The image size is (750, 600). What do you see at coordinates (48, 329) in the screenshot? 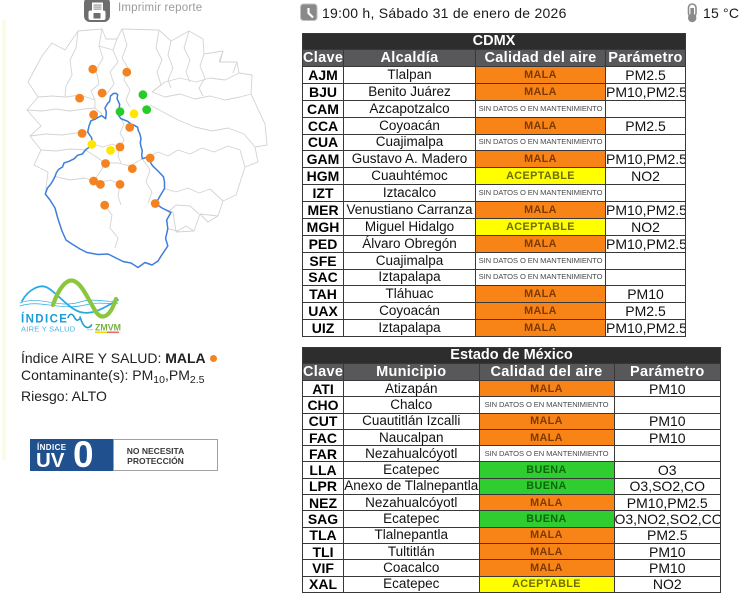
I see `svg-text: AIRE Y SALUD` at bounding box center [48, 329].